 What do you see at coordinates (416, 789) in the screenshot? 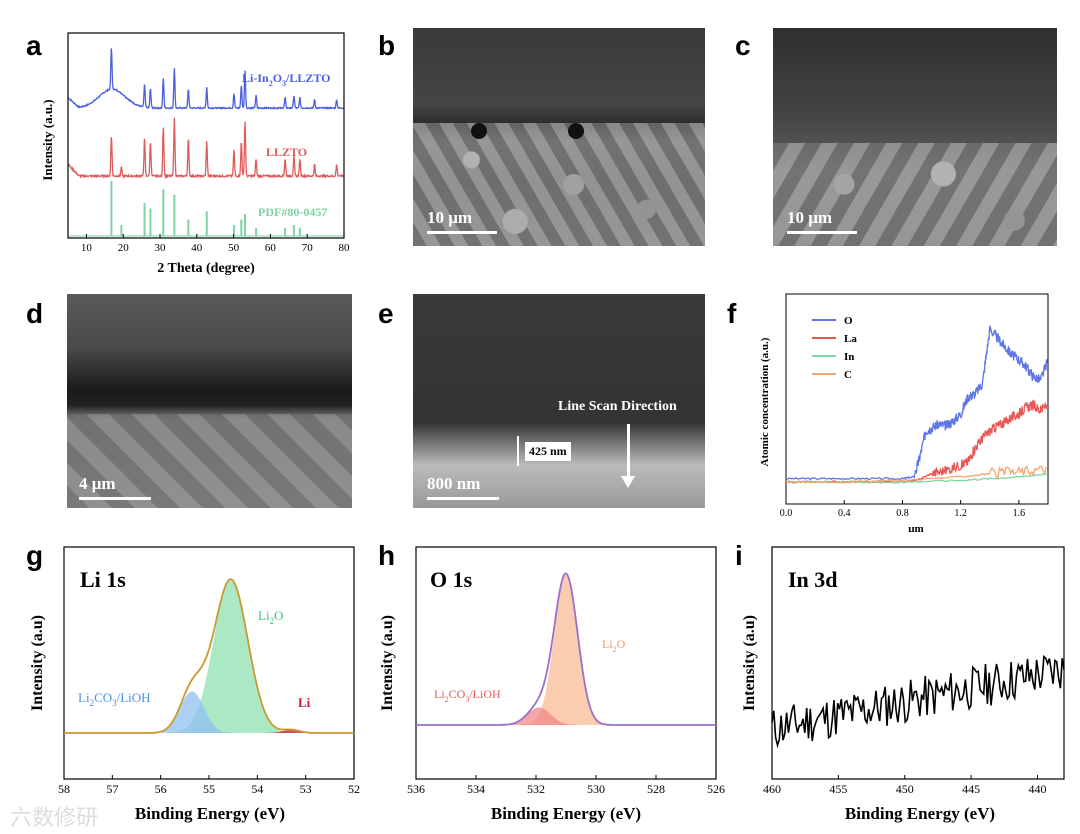
I see `o1s-tick-label: 536` at bounding box center [416, 789].